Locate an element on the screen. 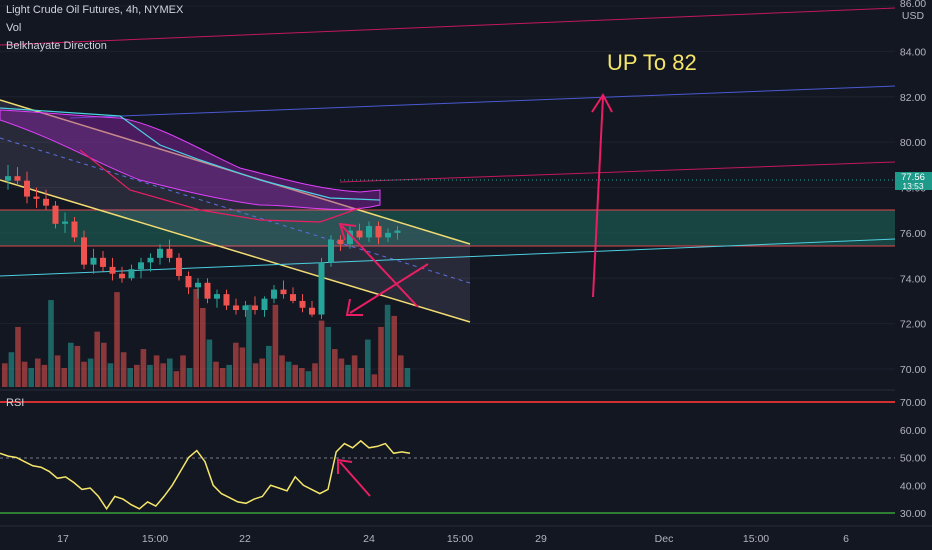 This screenshot has width=932, height=550. rsi-axis-ticks: 70.00 60.00 50.00 40.00 30.00 is located at coordinates (913, 458).